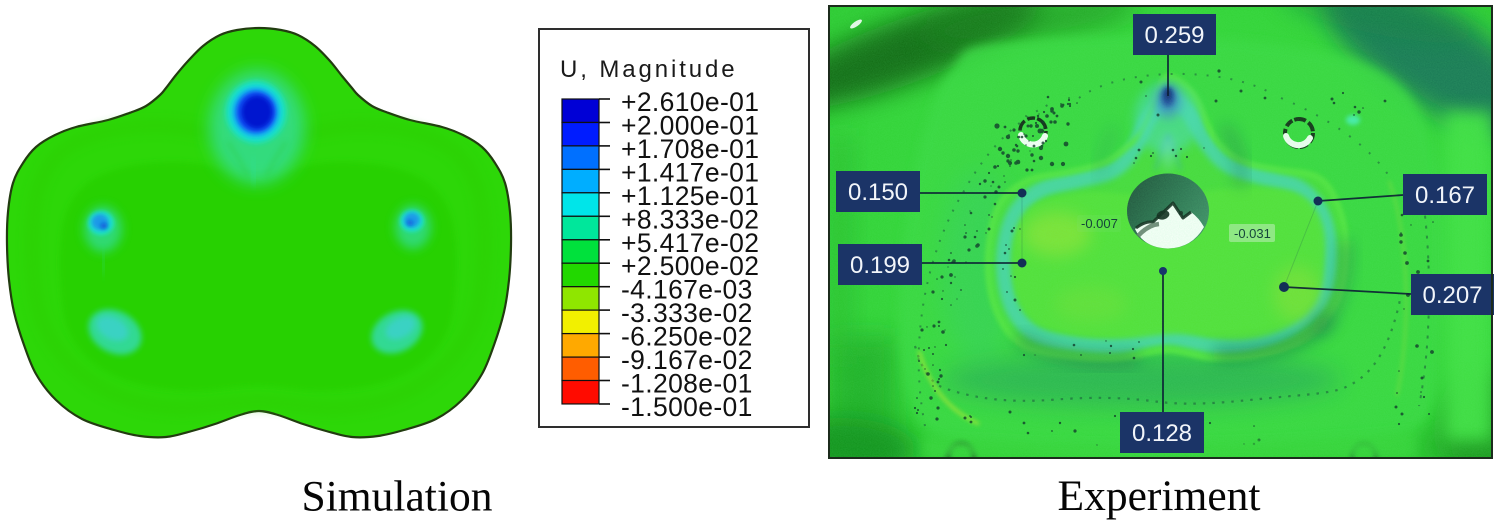 The image size is (1500, 525). What do you see at coordinates (1099, 223) in the screenshot?
I see `svg-text: -0.007` at bounding box center [1099, 223].